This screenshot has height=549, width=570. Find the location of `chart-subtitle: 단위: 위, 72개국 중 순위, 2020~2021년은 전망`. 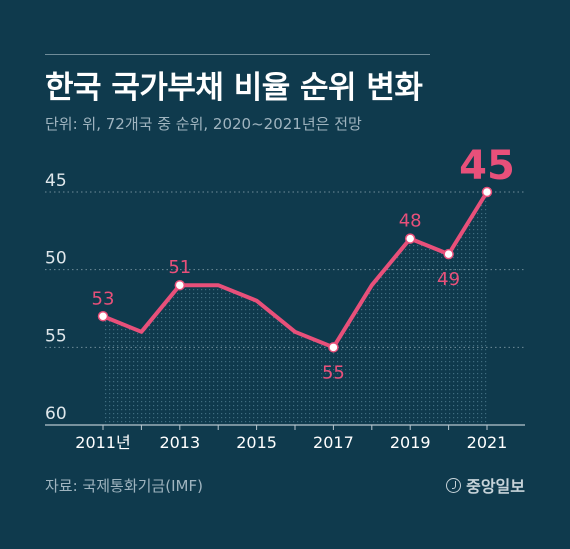

chart-subtitle: 단위: 위, 72개국 중 순위, 2020~2021년은 전망 is located at coordinates (203, 124).